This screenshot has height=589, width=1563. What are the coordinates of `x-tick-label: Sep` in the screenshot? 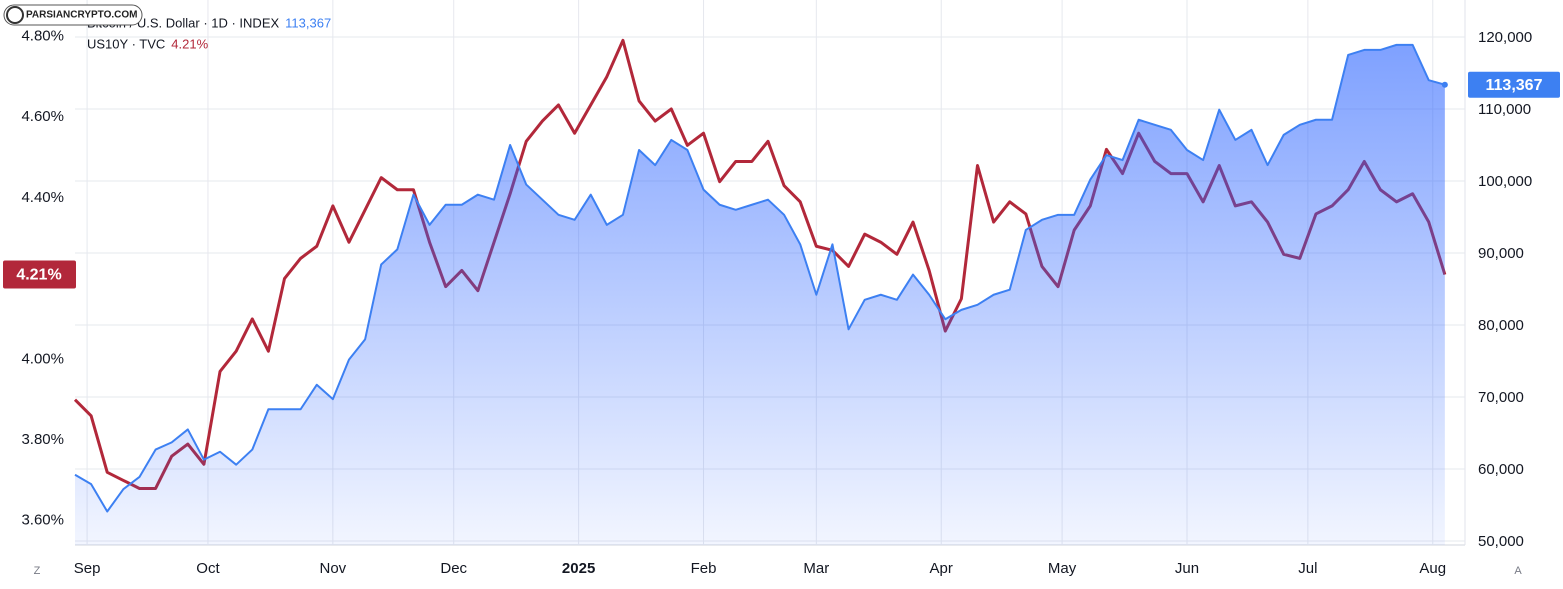 It's located at (87, 568).